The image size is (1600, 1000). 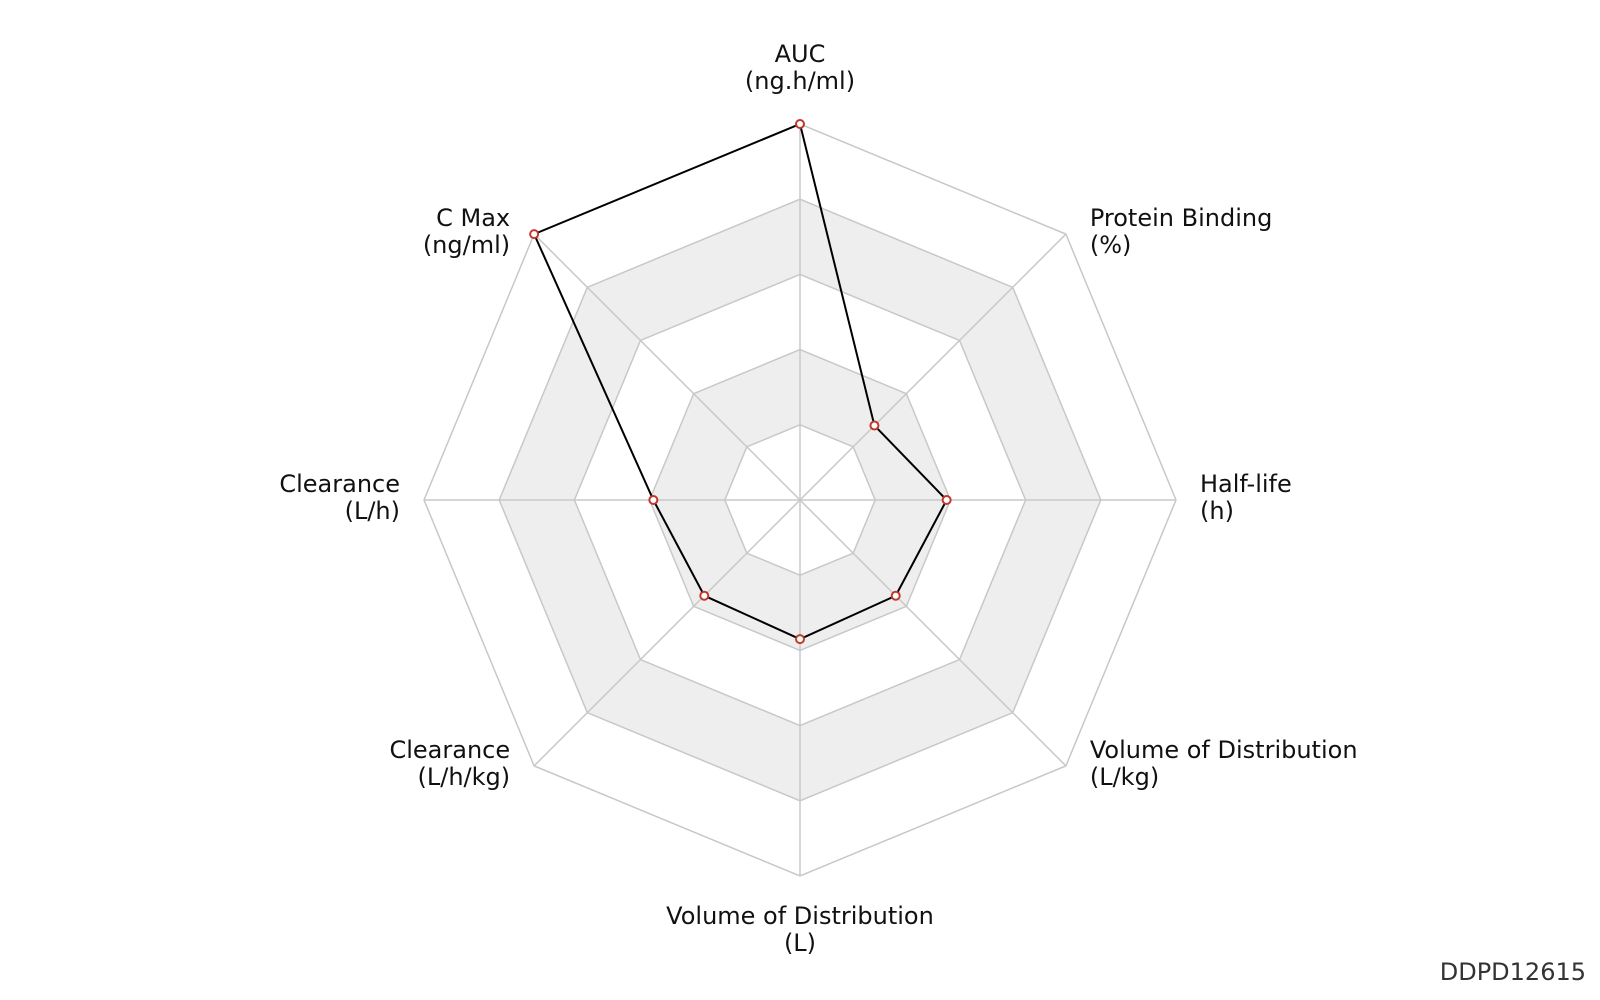 What do you see at coordinates (1217, 511) in the screenshot?
I see `axis-label-unit: (h)` at bounding box center [1217, 511].